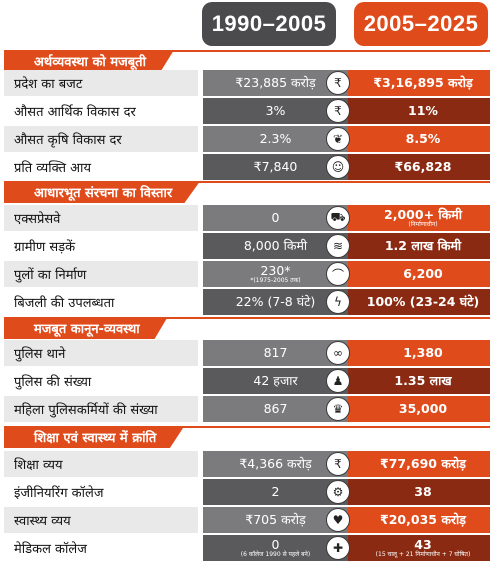 The image size is (494, 572). I want to click on new-value-text: 38, so click(423, 492).